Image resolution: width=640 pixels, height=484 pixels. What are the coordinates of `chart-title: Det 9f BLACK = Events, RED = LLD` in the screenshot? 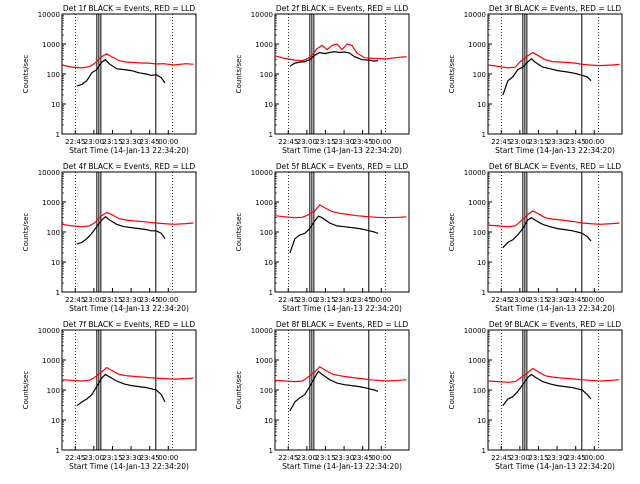 It's located at (555, 324).